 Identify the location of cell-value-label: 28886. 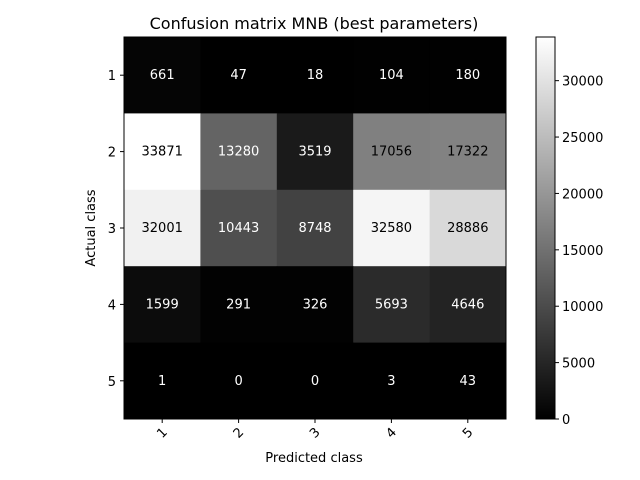
(467, 228).